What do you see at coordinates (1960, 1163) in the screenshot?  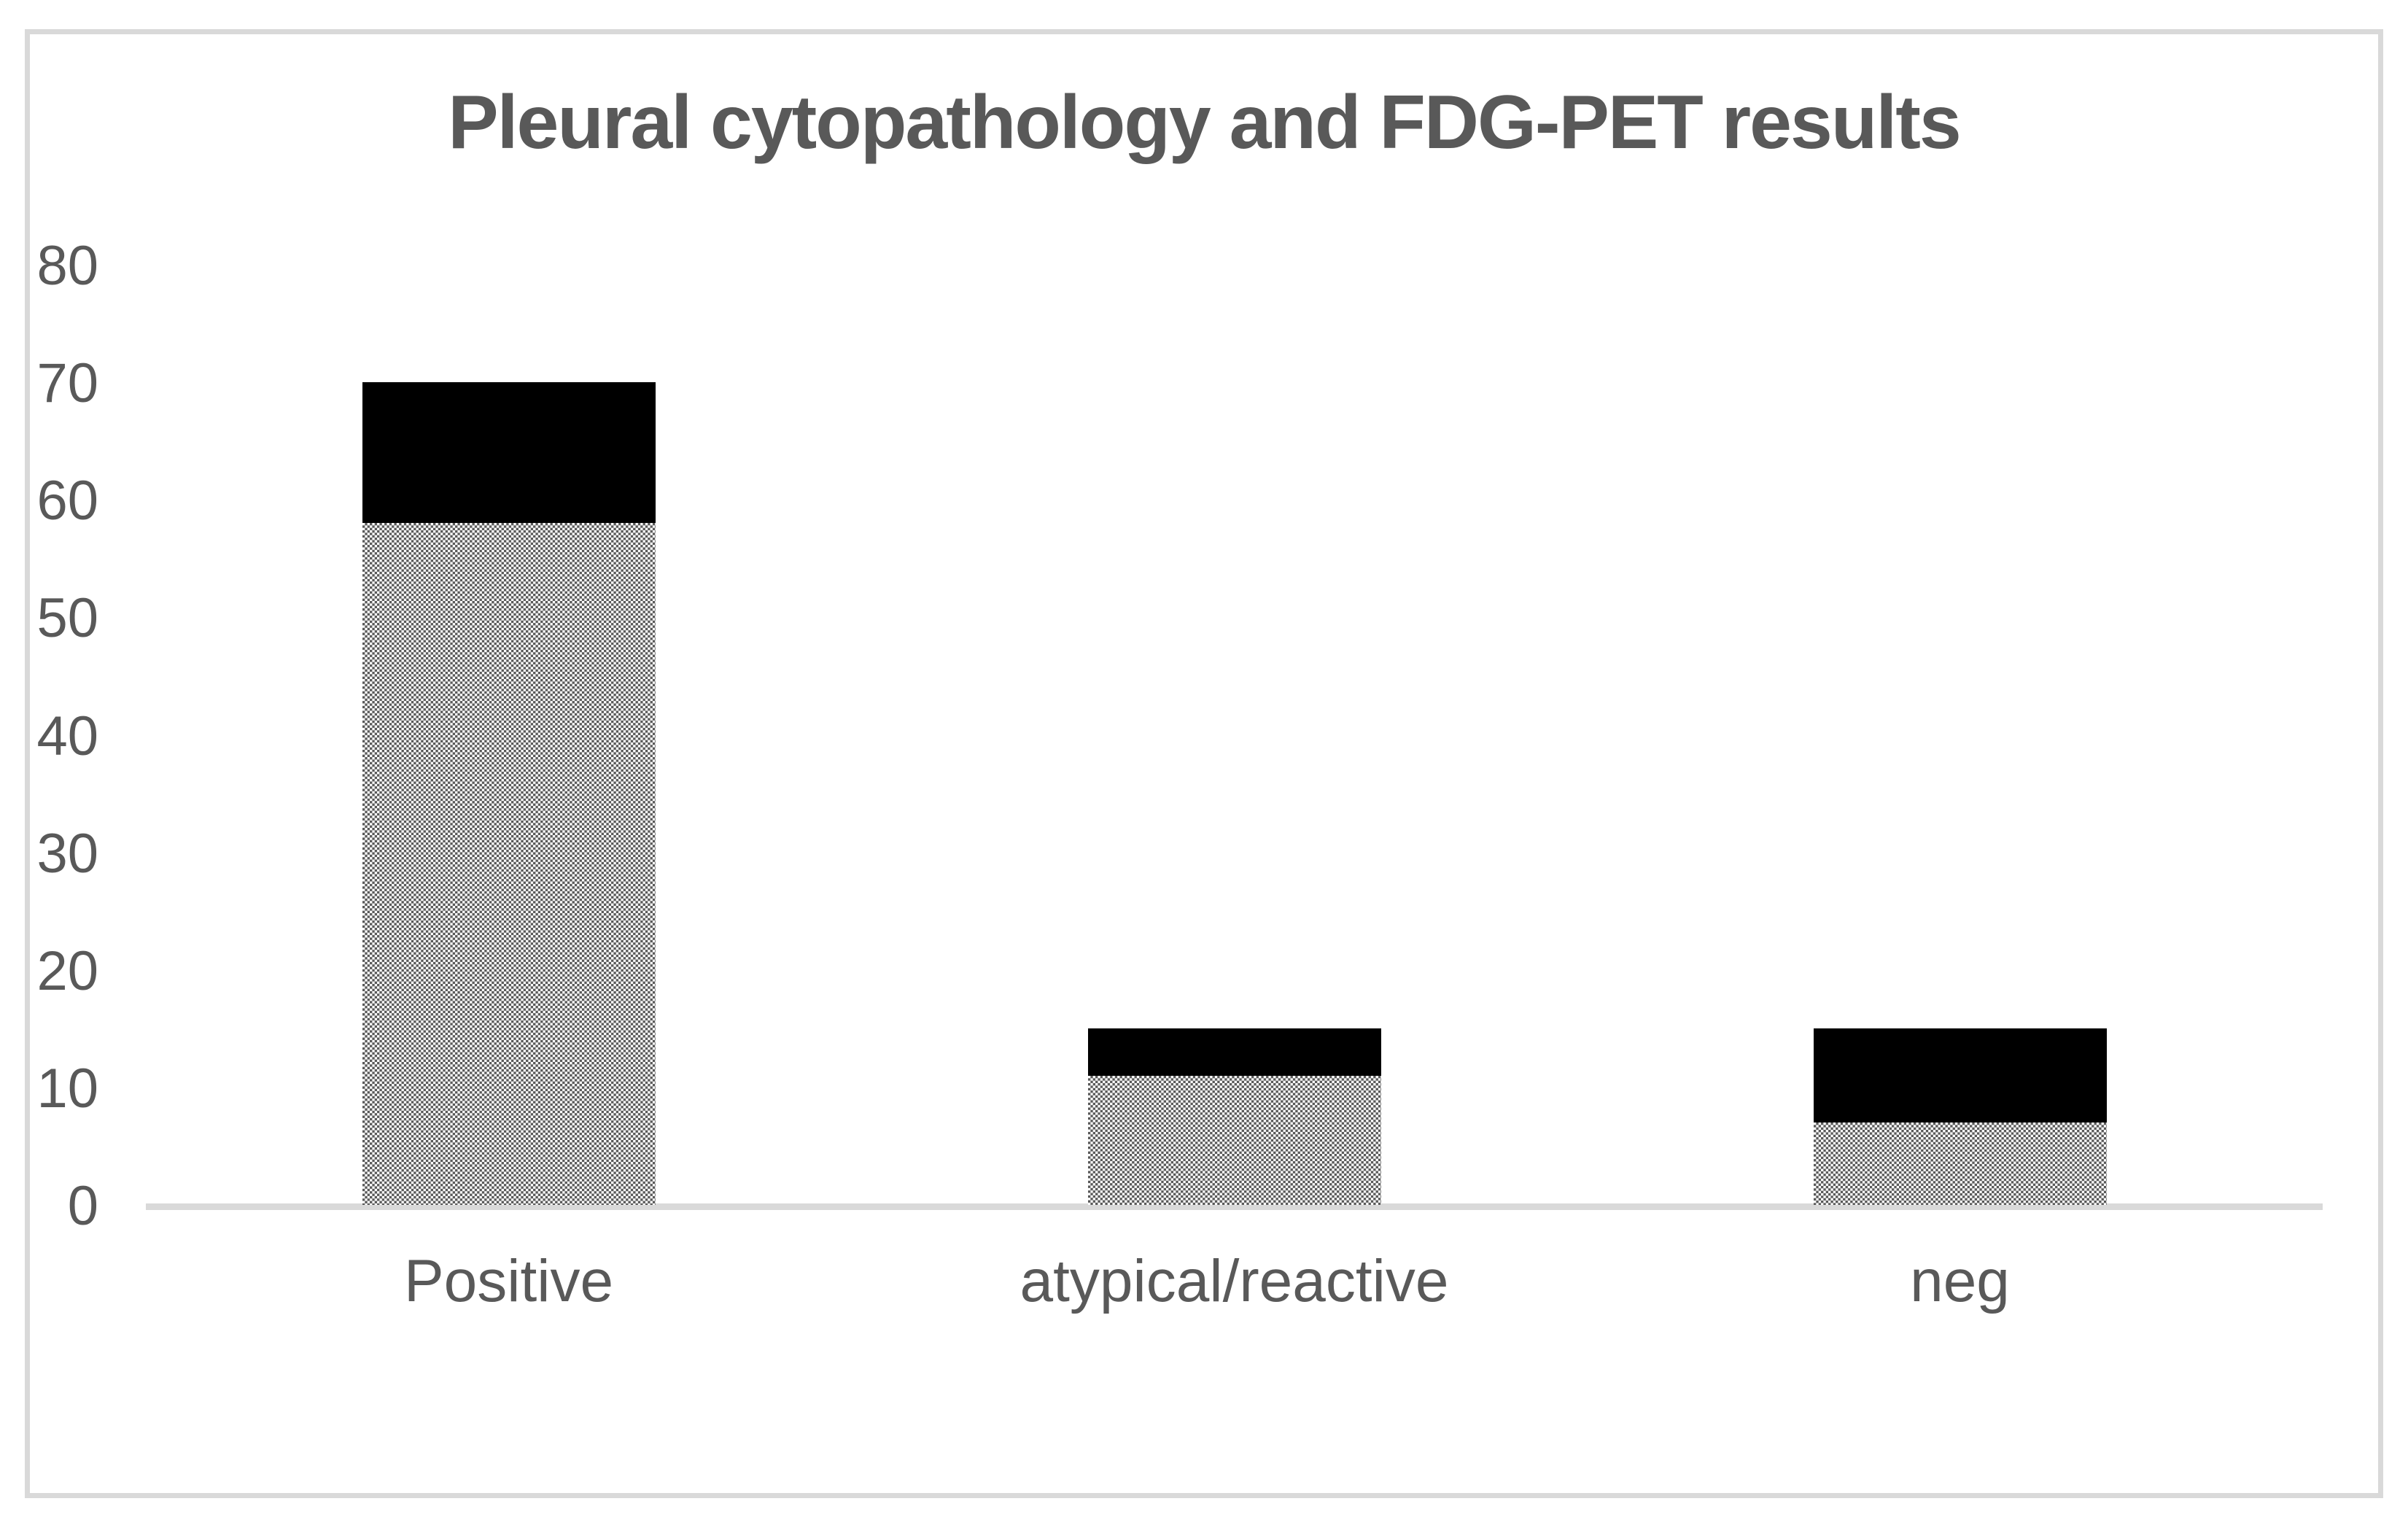 I see `bar-segment-neg-checkered` at bounding box center [1960, 1163].